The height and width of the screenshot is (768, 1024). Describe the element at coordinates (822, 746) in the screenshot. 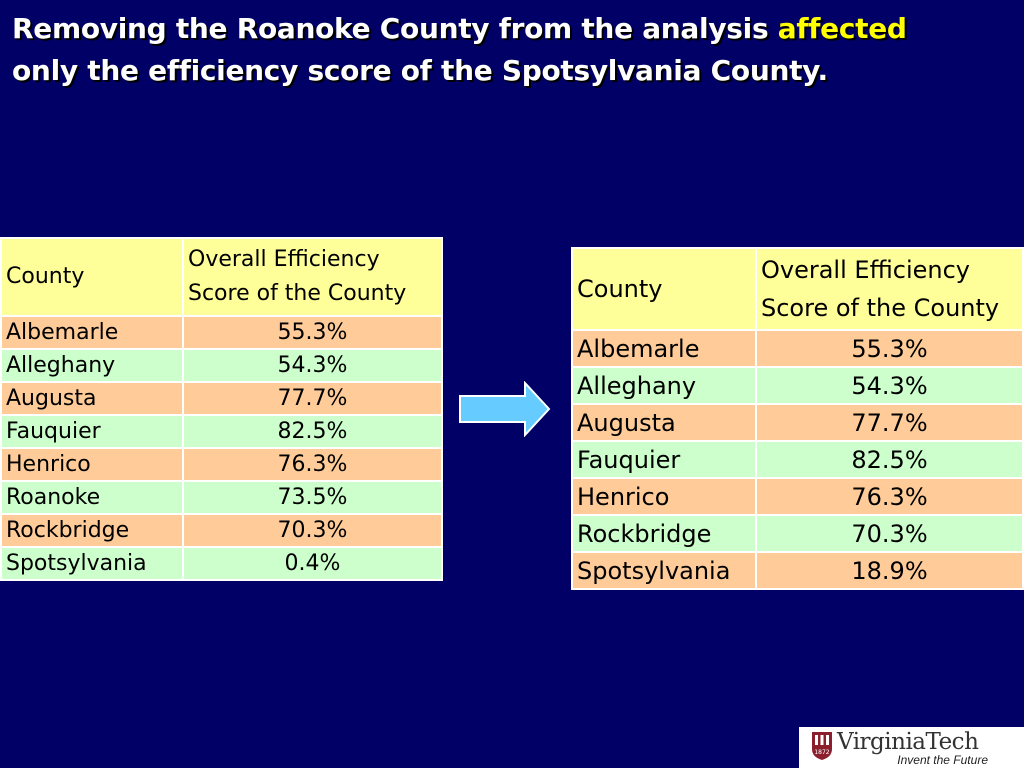

I see `shield-icon: 1872` at that location.